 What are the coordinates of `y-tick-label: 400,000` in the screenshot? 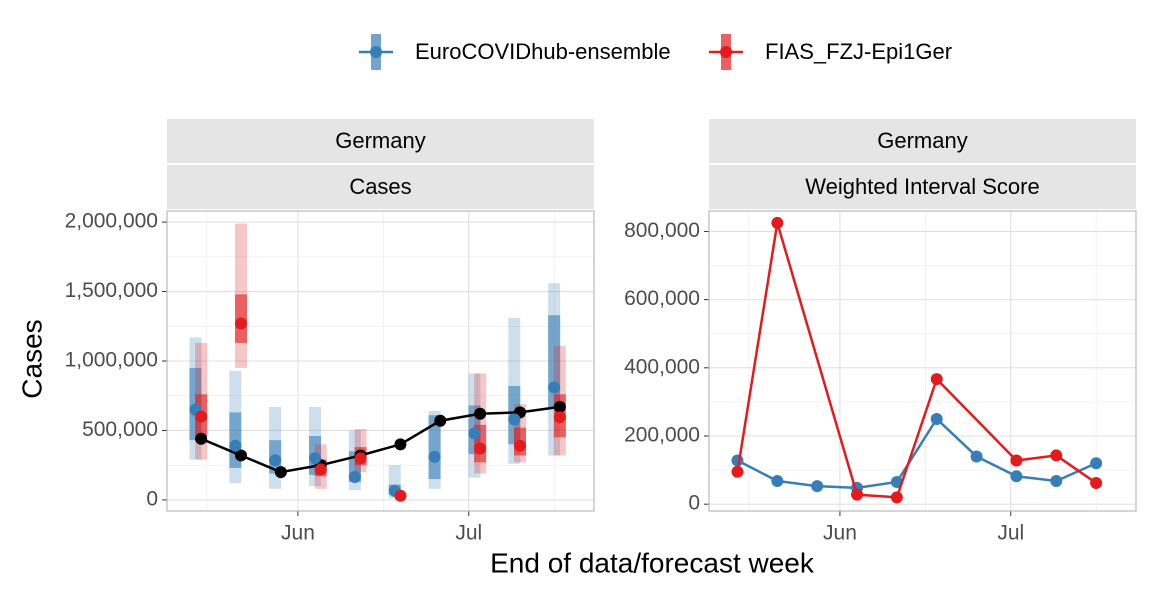 It's located at (662, 366).